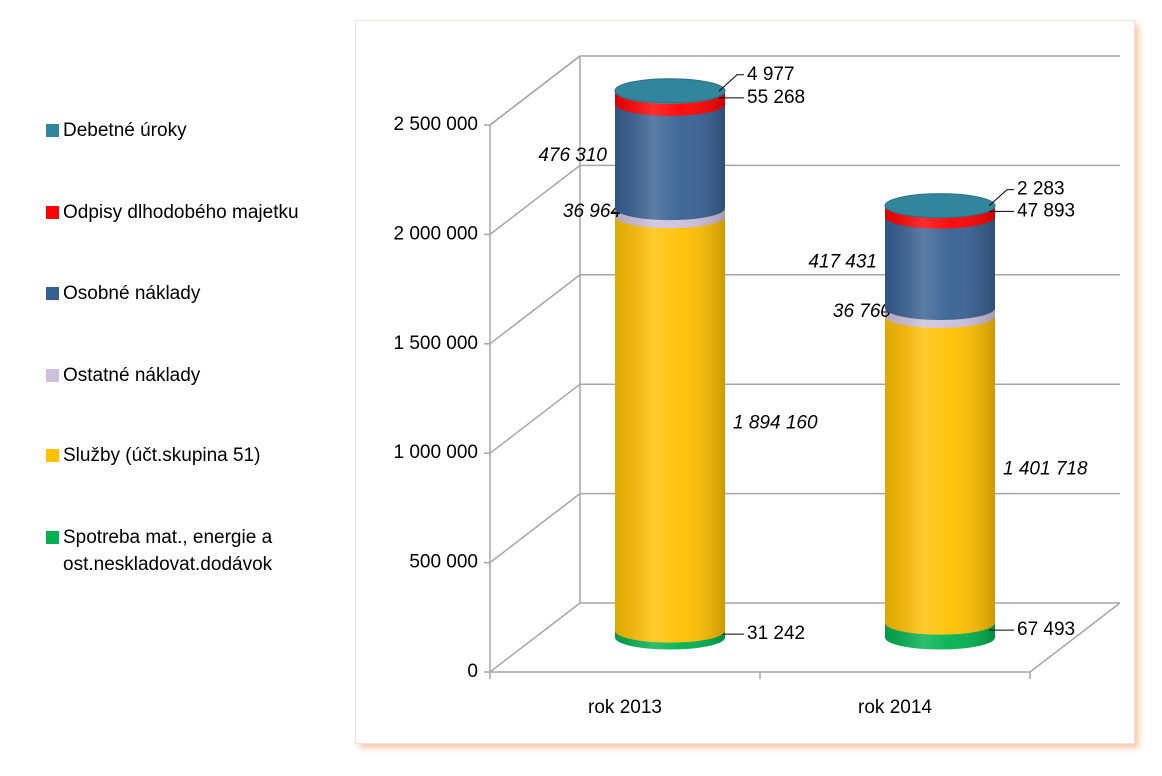  Describe the element at coordinates (443, 562) in the screenshot. I see `y-tick-label: 500 000` at that location.